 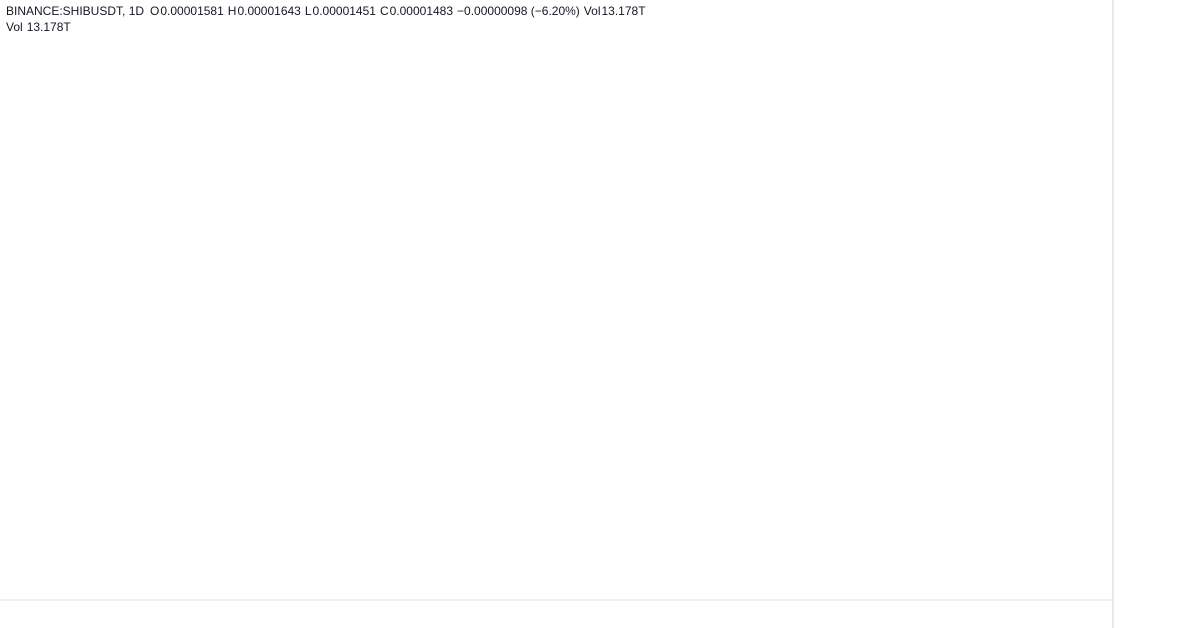 I want to click on volume-pane-value: 13.178T, so click(x=49, y=27).